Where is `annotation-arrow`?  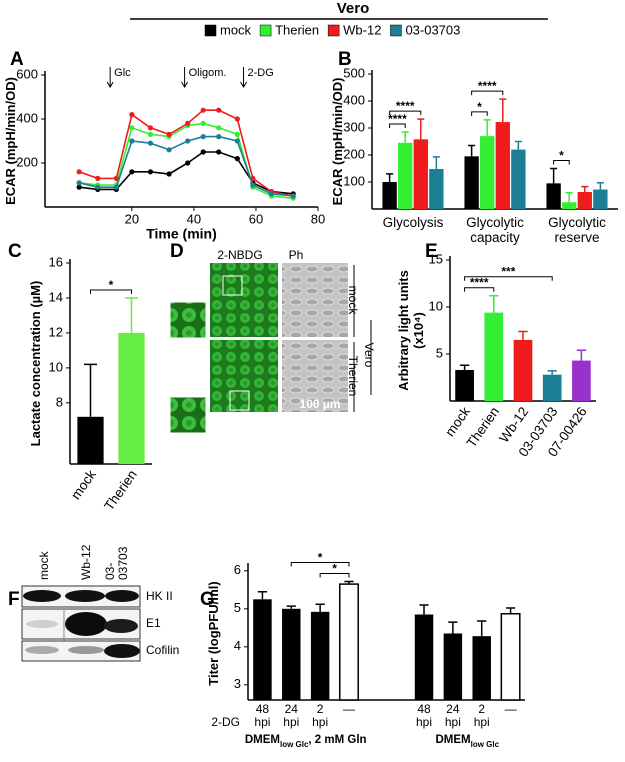
annotation-arrow is located at coordinates (110, 77).